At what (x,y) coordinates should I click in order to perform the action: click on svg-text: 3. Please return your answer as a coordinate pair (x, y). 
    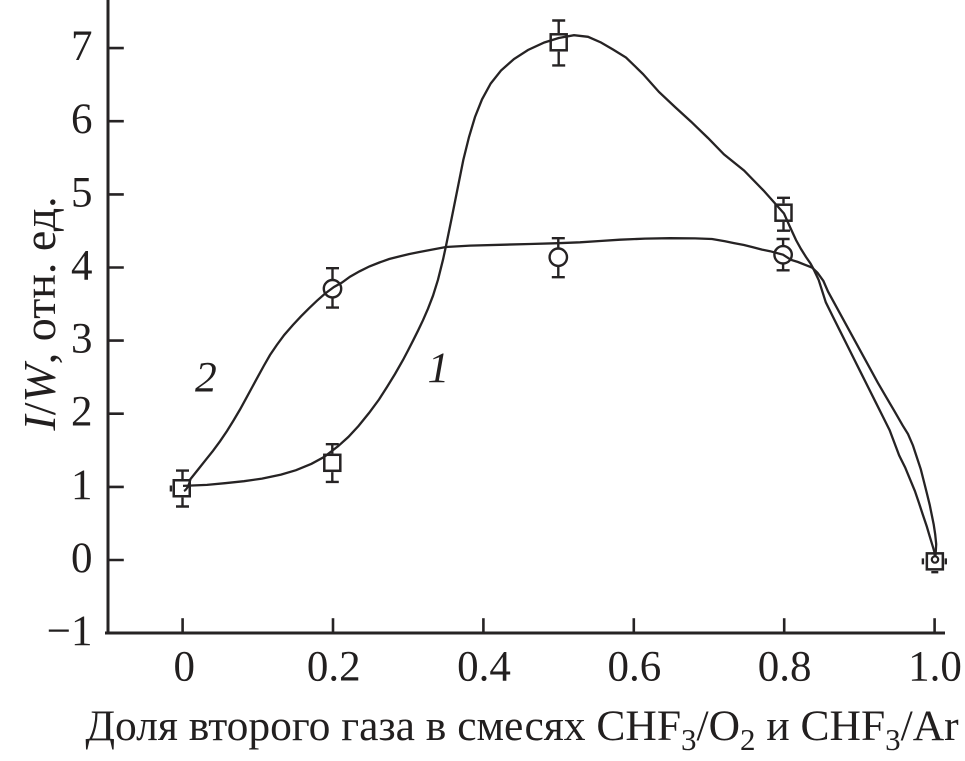
    Looking at the image, I should click on (82, 339).